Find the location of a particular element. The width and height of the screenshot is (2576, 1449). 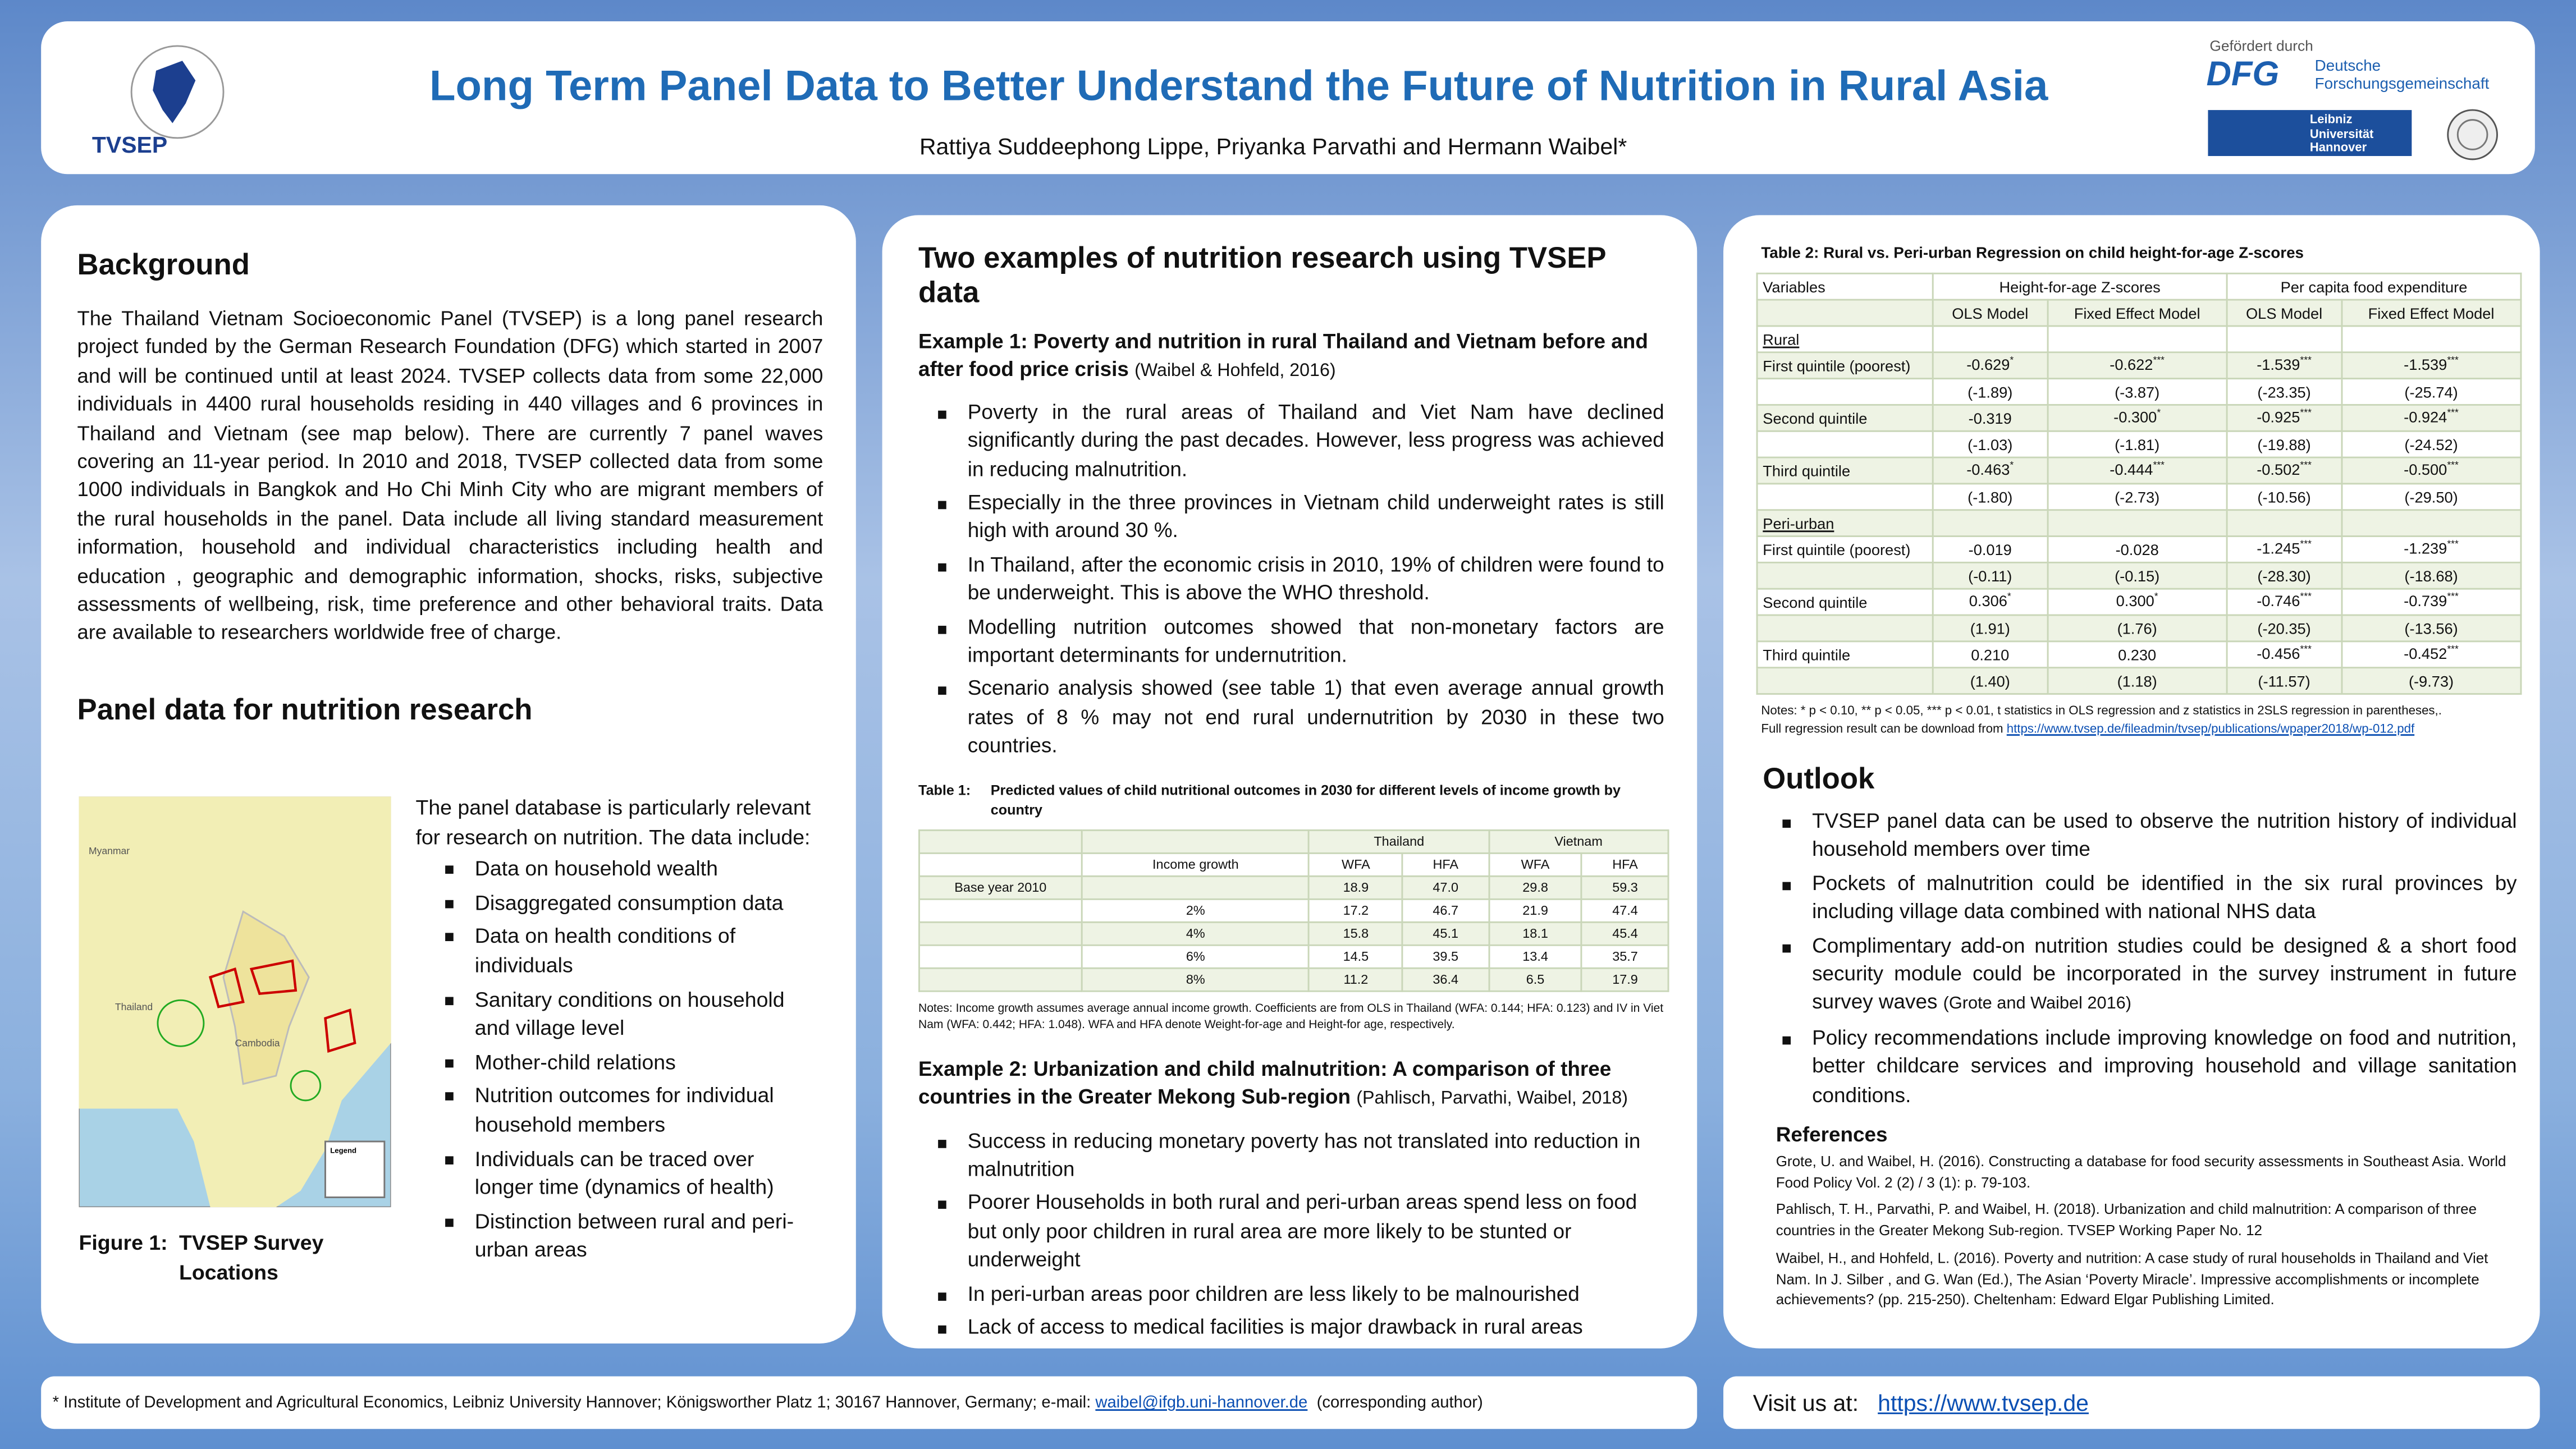

t-stat: (-1.03) is located at coordinates (1990, 444).